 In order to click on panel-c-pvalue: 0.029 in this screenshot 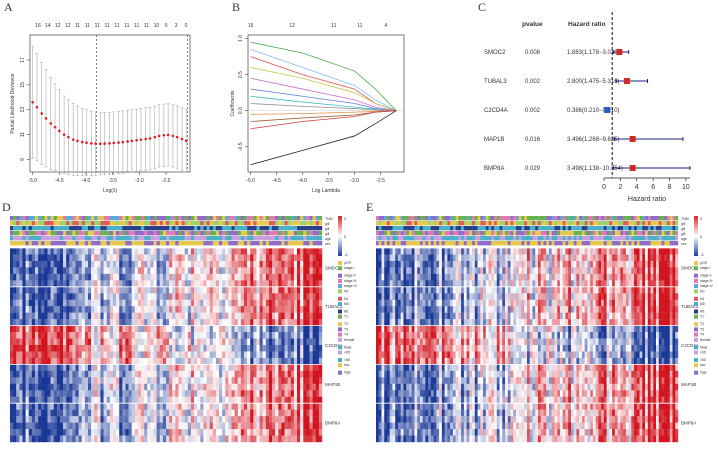, I will do `click(533, 169)`.